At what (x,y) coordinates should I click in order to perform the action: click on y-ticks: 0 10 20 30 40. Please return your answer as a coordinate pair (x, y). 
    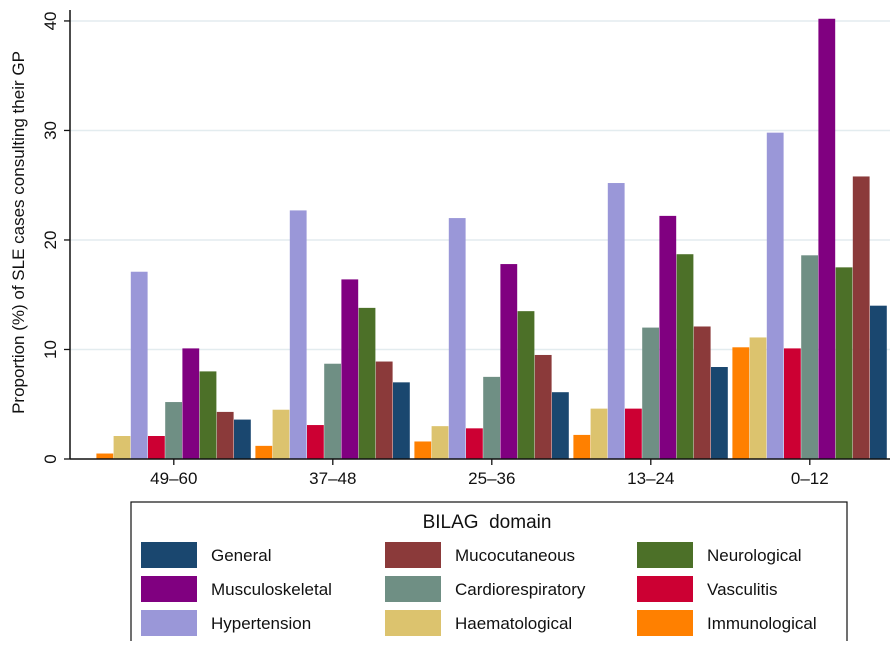
    Looking at the image, I should click on (55, 237).